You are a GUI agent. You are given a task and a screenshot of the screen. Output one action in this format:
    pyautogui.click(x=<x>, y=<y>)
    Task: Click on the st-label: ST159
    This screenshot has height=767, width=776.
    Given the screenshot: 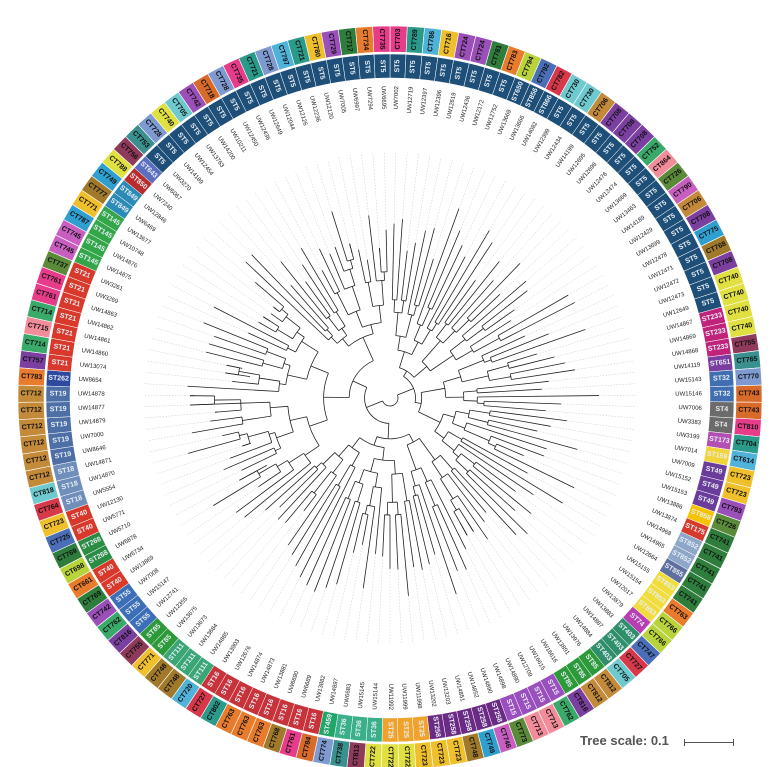 What is the action you would take?
    pyautogui.click(x=717, y=455)
    